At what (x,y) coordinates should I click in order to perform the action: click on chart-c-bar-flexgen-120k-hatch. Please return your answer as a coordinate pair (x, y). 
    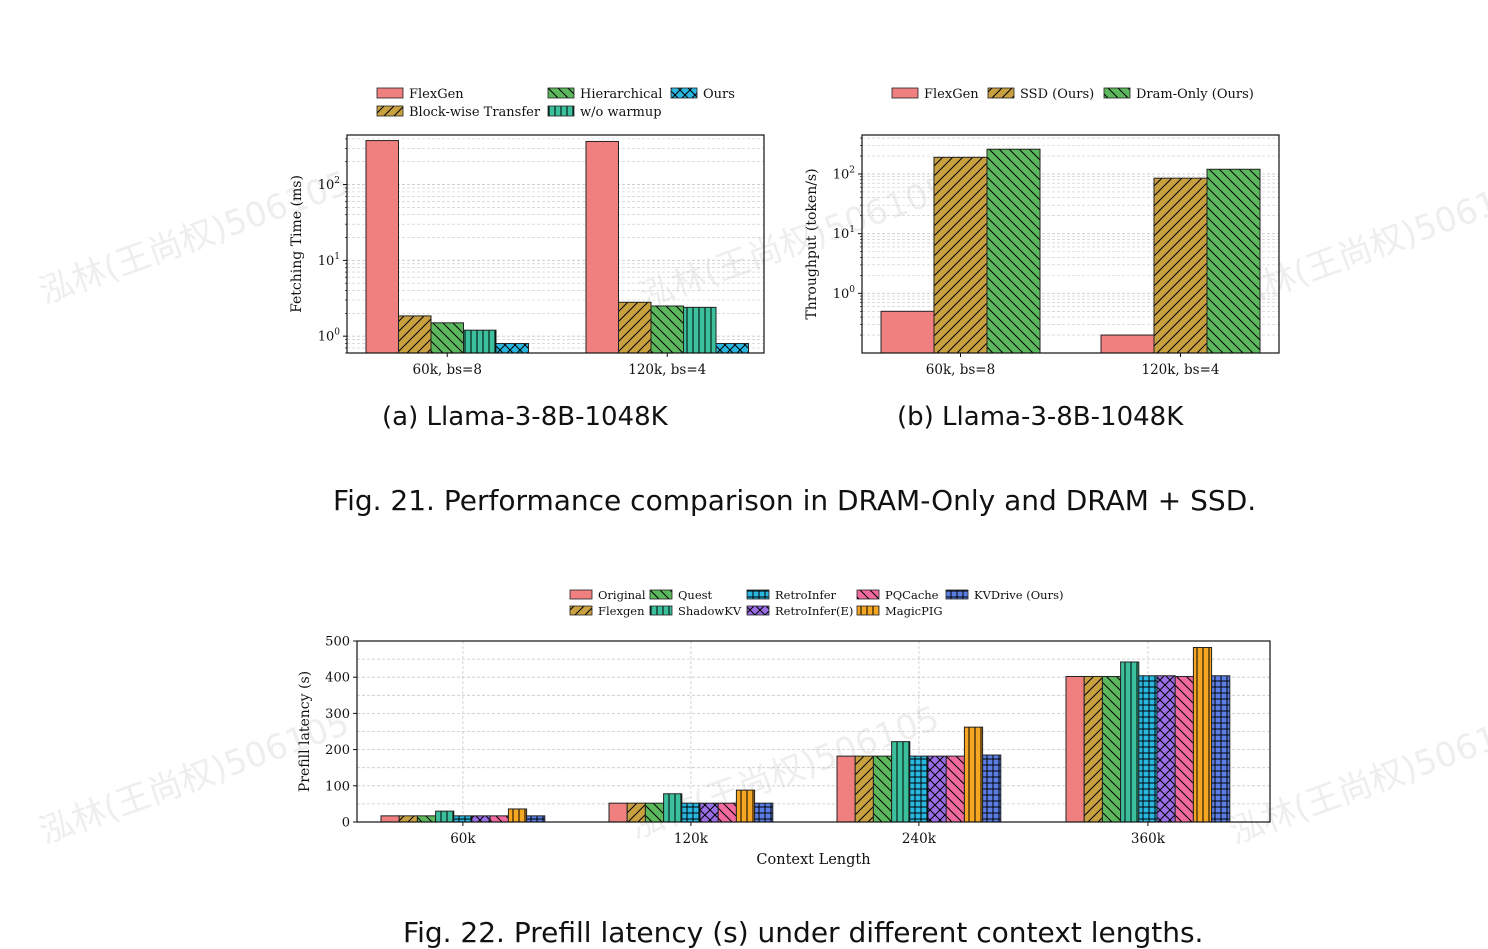
    Looking at the image, I should click on (636, 812).